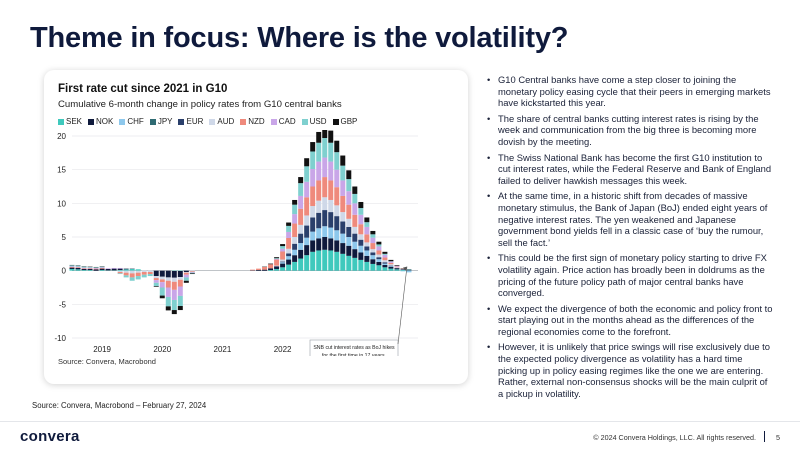 This screenshot has height=450, width=800. I want to click on annotation-box, so click(354, 347).